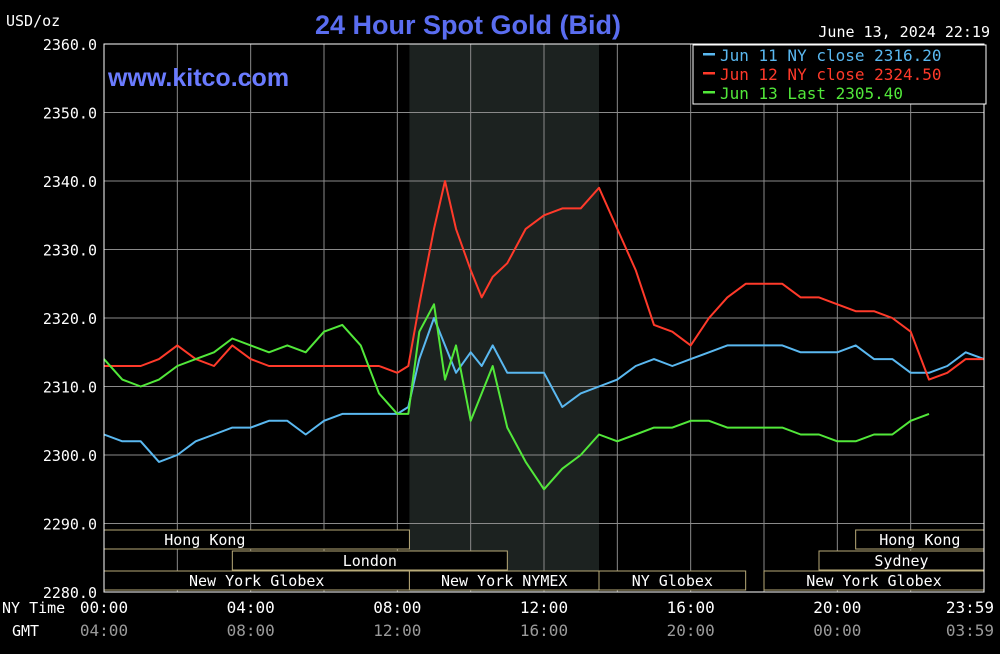 Image resolution: width=1000 pixels, height=654 pixels. What do you see at coordinates (33, 21) in the screenshot?
I see `unit-label: USD/oz` at bounding box center [33, 21].